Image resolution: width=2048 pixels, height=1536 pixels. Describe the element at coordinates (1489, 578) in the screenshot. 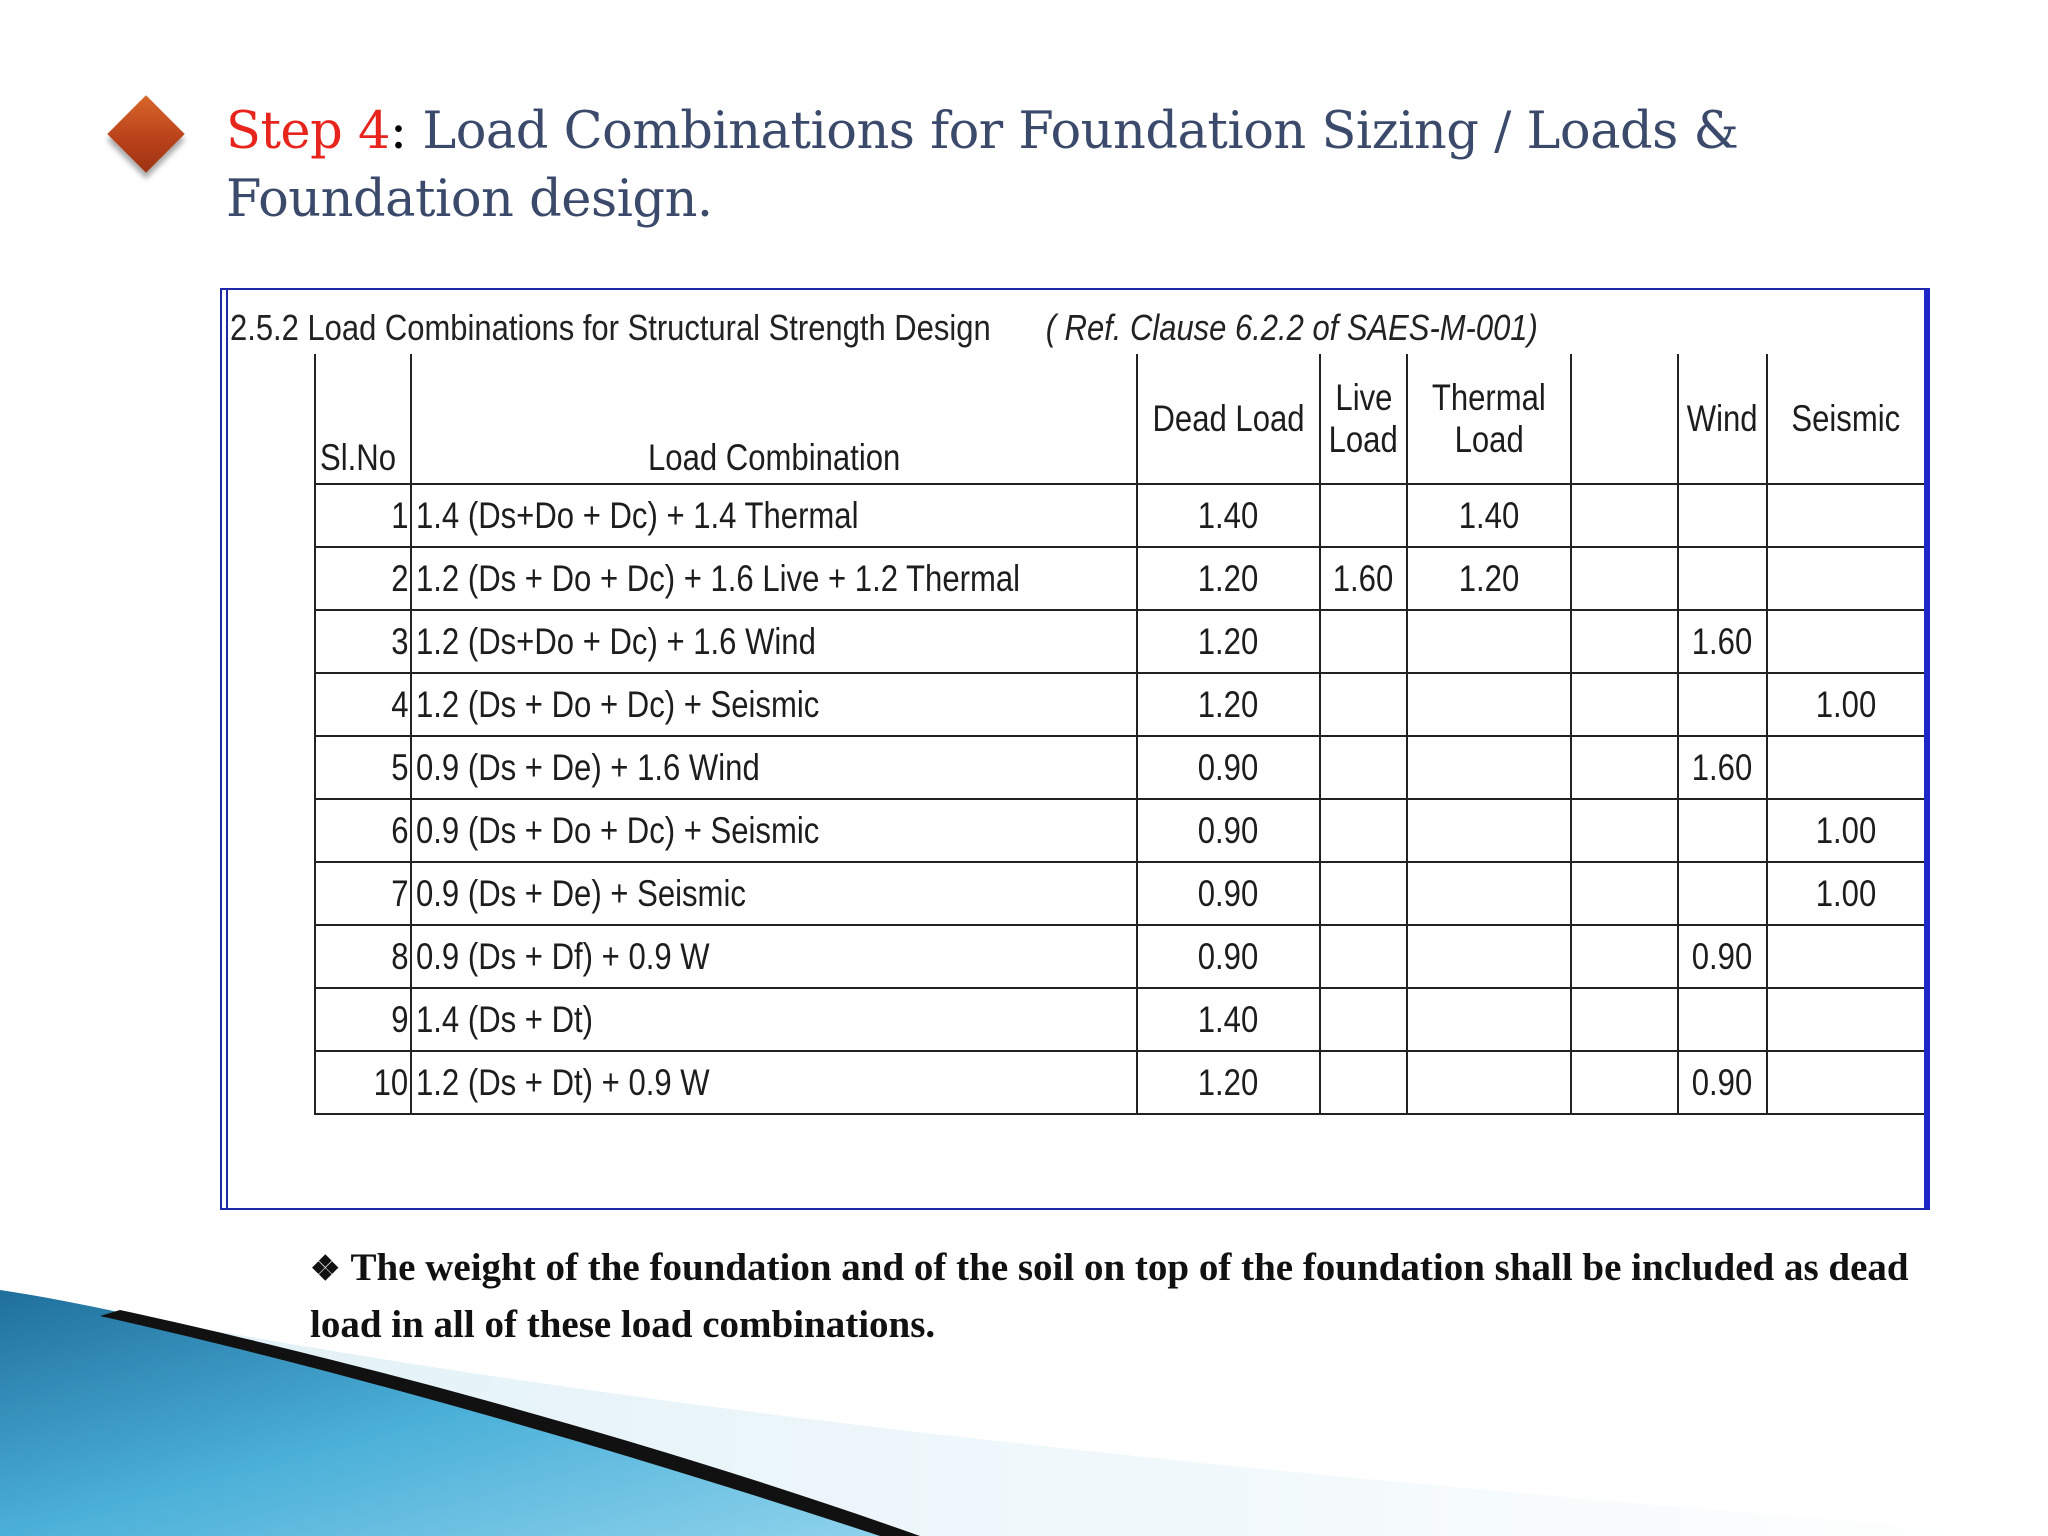

I see `cell-thermal: 1.20` at that location.